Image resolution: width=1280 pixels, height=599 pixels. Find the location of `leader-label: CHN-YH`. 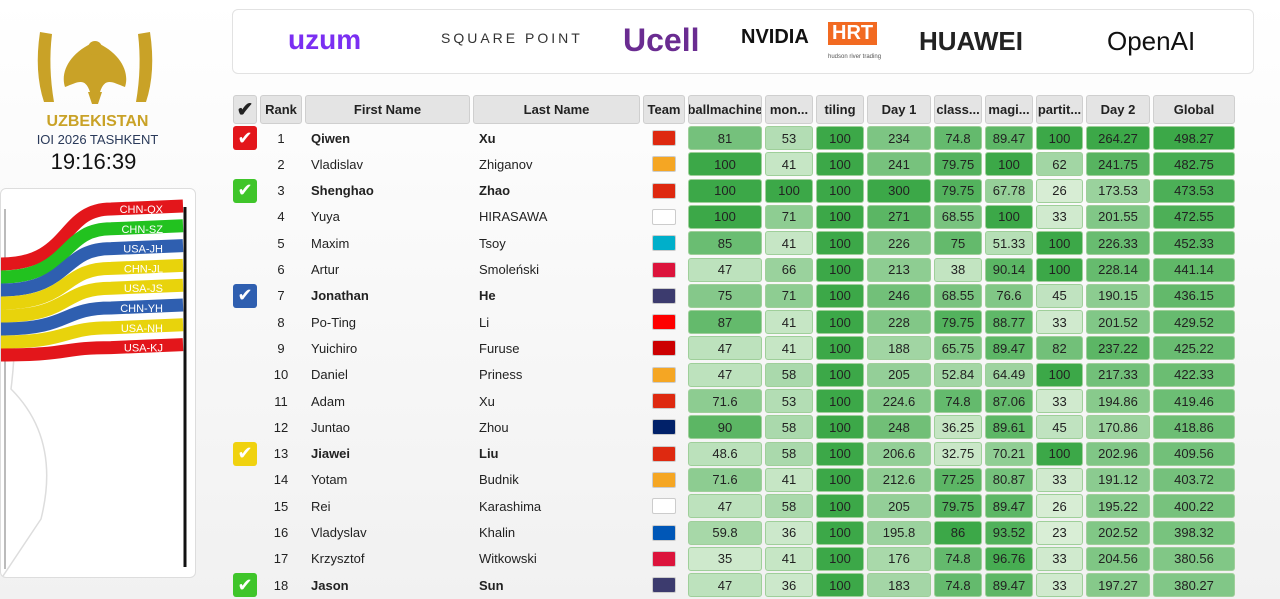

leader-label: CHN-YH is located at coordinates (141, 309).